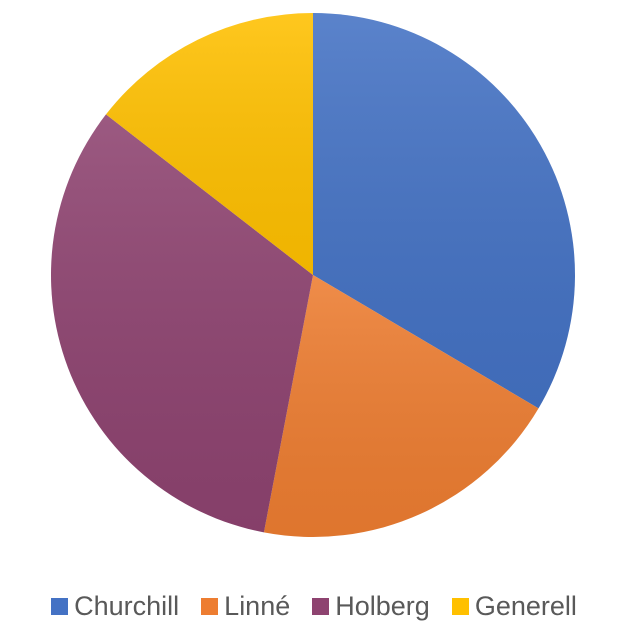 The height and width of the screenshot is (624, 628). I want to click on legend-item-churchill: Churchill, so click(115, 606).